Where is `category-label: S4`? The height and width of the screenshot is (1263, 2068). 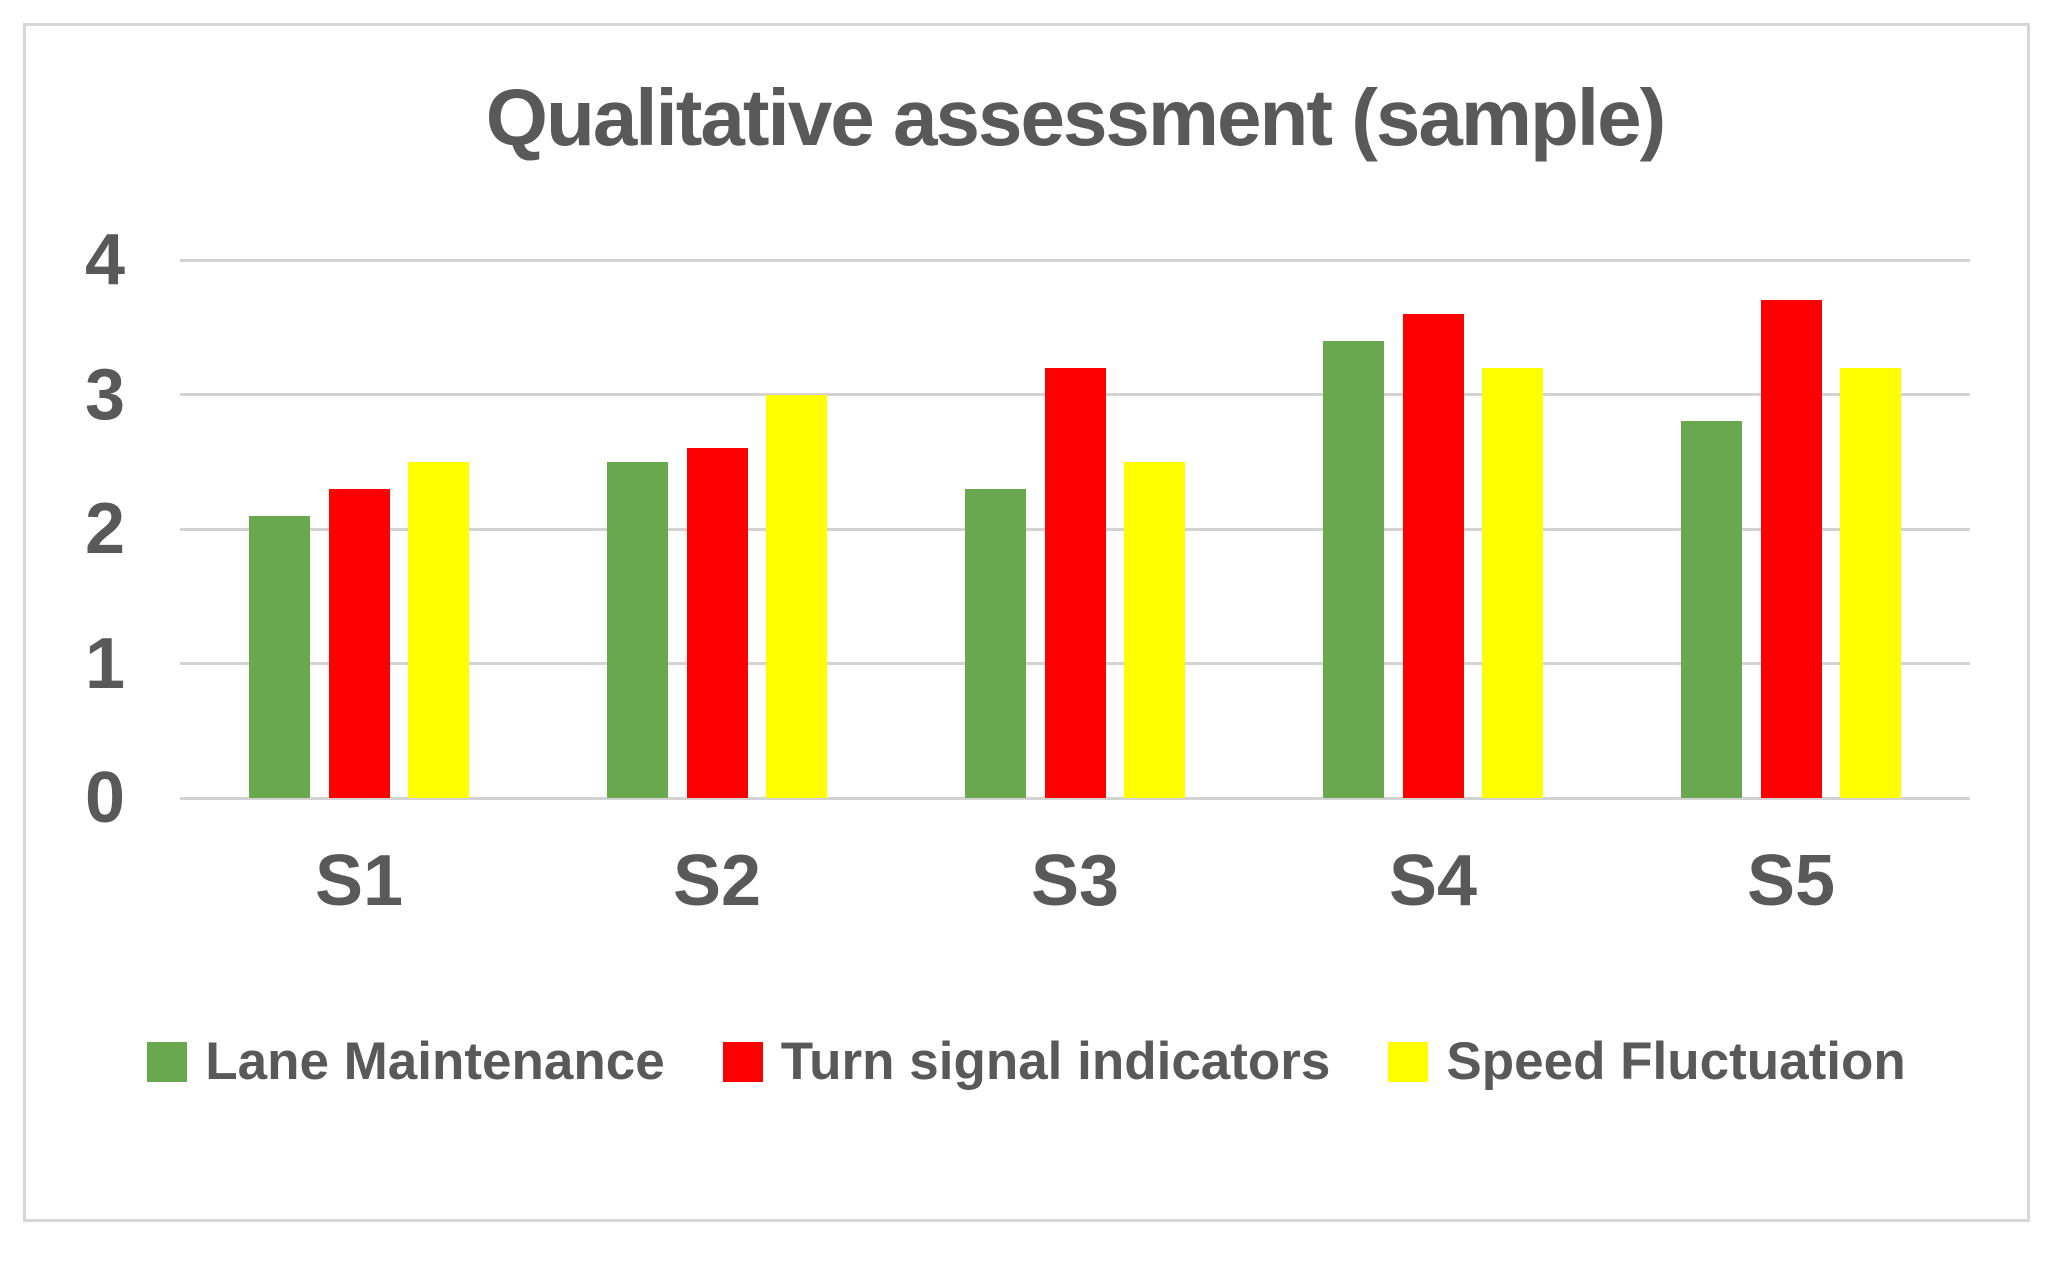
category-label: S4 is located at coordinates (1433, 881).